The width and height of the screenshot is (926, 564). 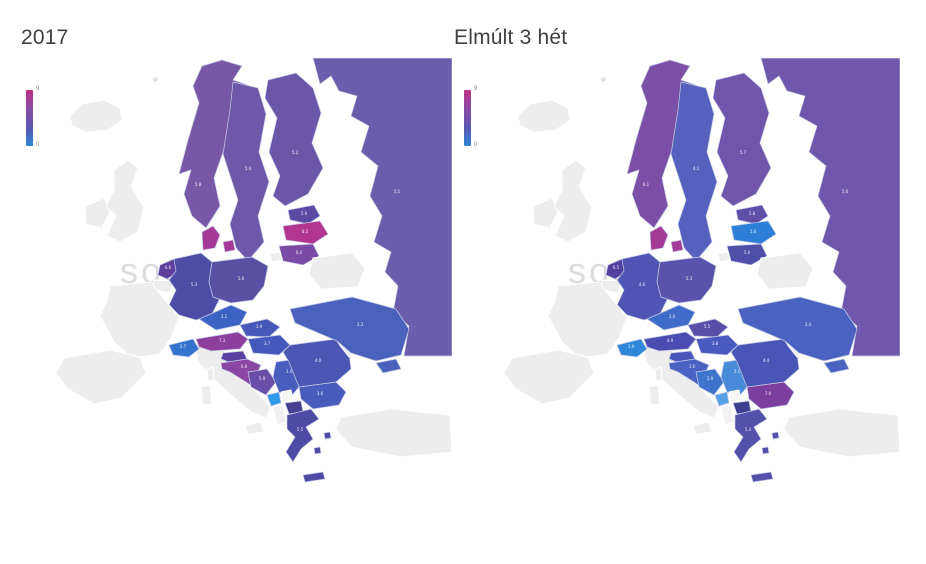 What do you see at coordinates (511, 37) in the screenshot?
I see `map-title-last-3-weeks: Elmúlt 3 hét` at bounding box center [511, 37].